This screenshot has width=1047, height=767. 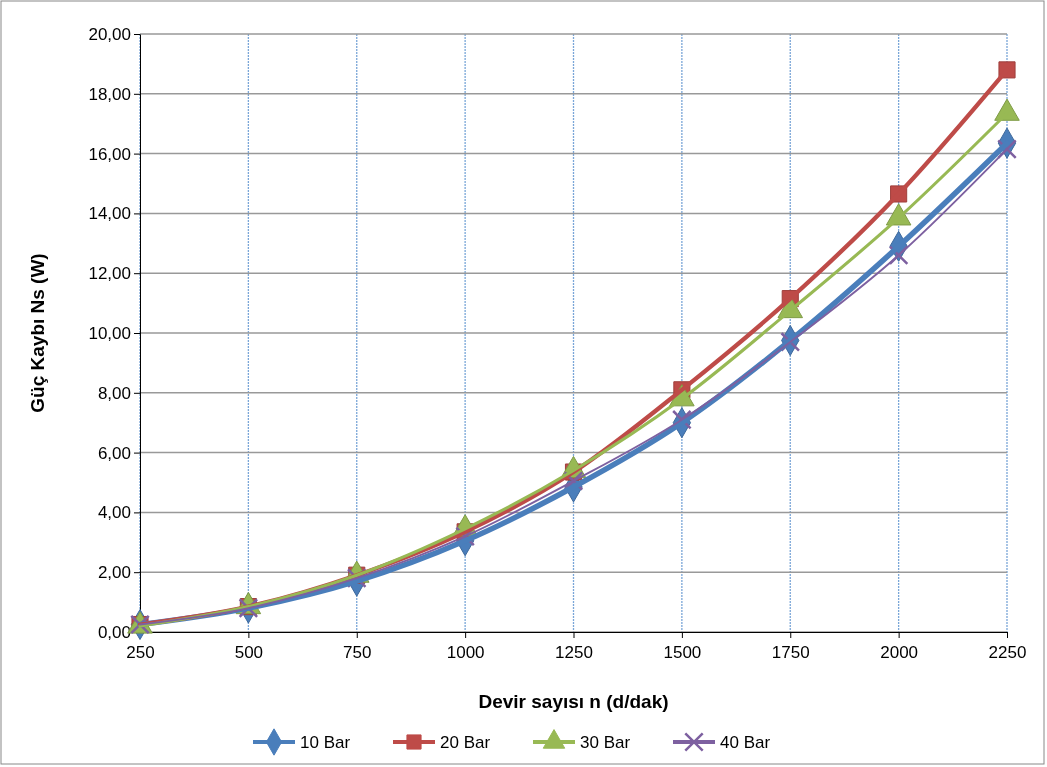 What do you see at coordinates (114, 573) in the screenshot?
I see `y-tick-label: 2,00` at bounding box center [114, 573].